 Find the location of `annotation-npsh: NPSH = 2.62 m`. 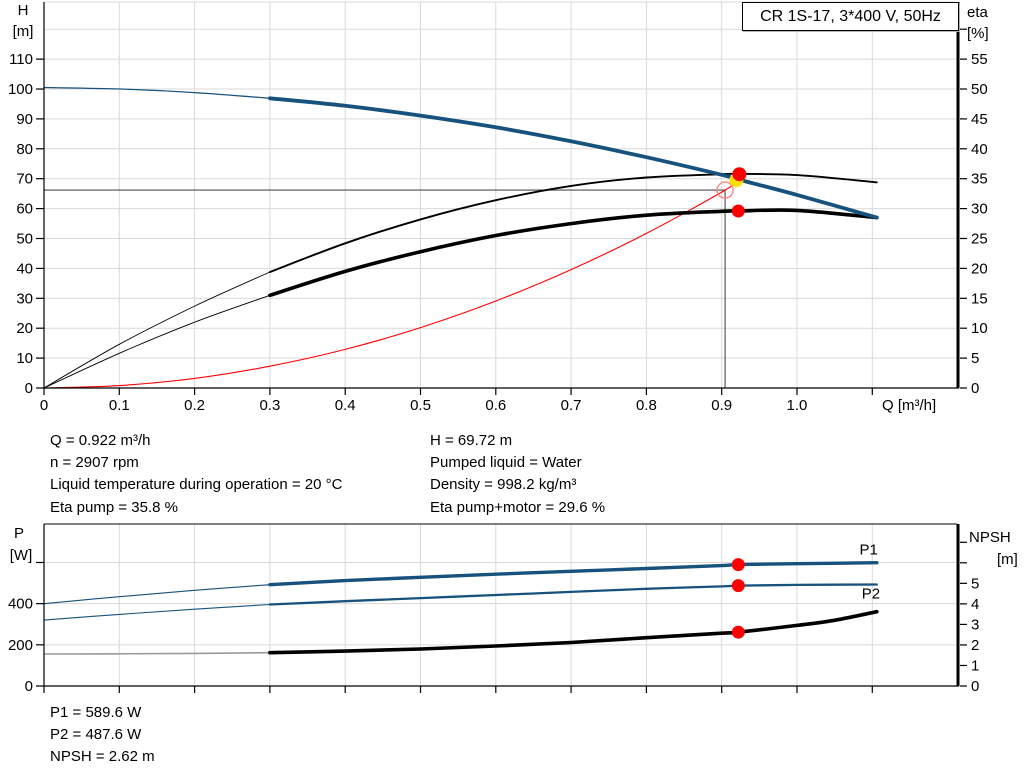

annotation-npsh: NPSH = 2.62 m is located at coordinates (102, 757).